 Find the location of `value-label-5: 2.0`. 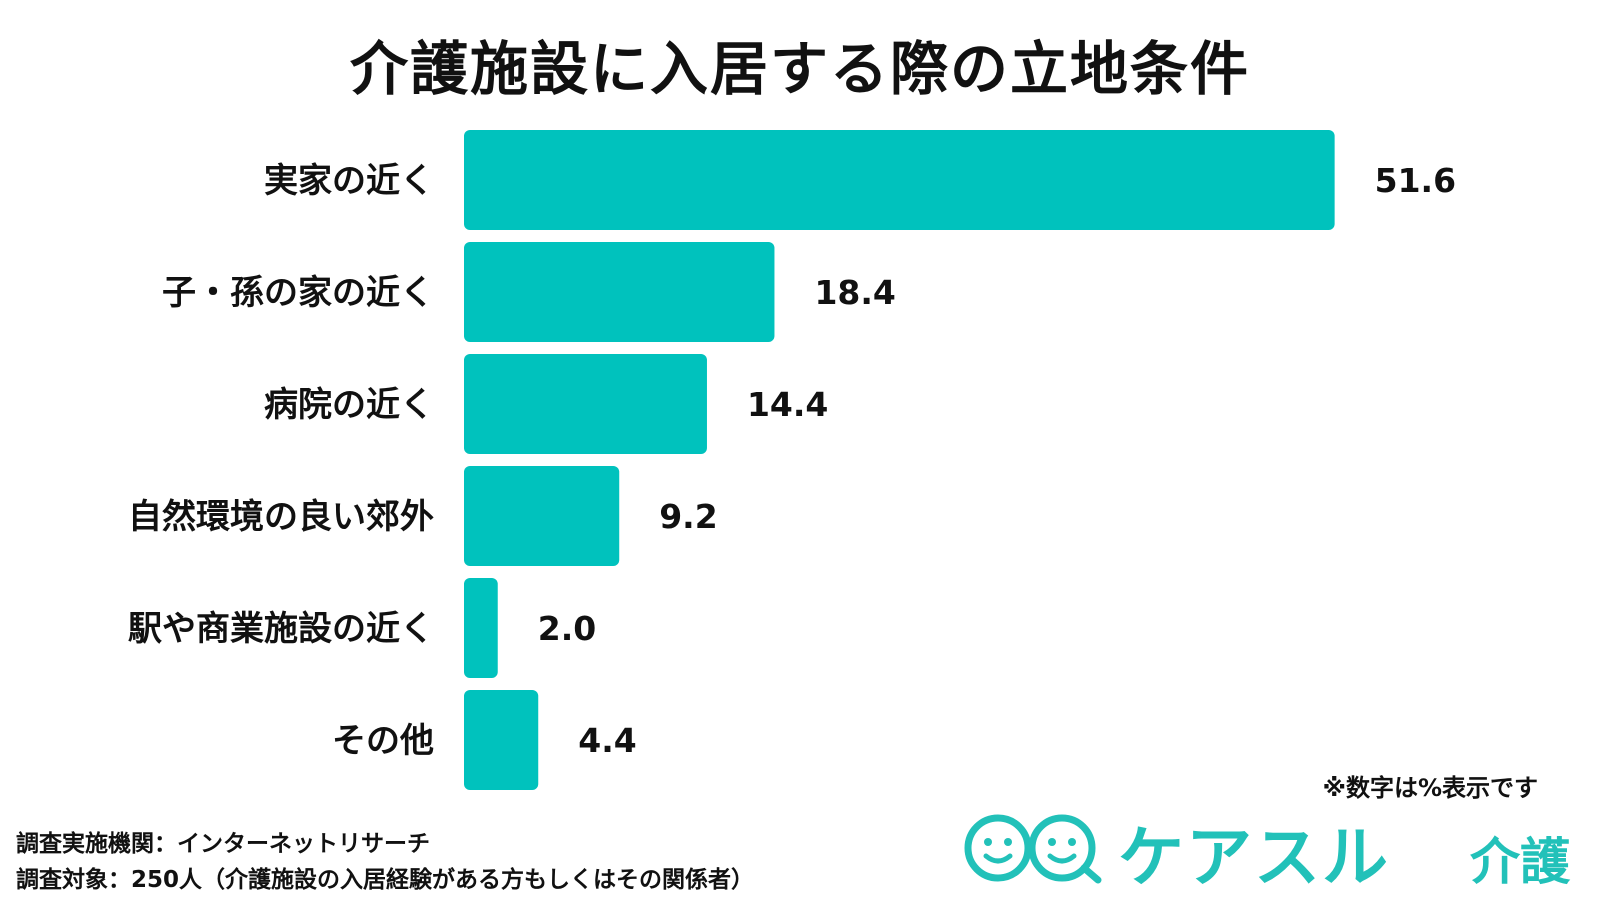

value-label-5: 2.0 is located at coordinates (567, 628).